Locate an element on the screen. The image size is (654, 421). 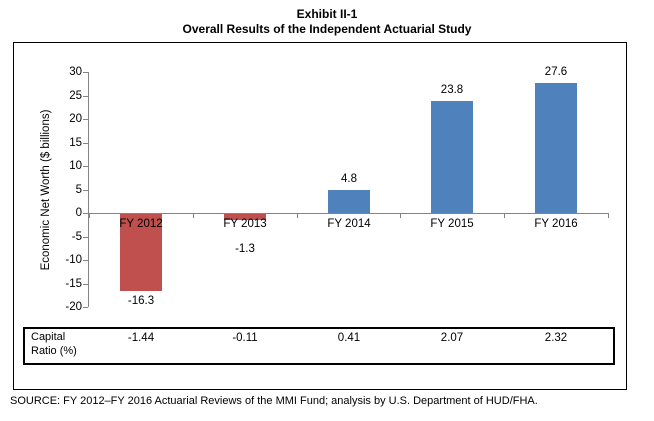
y-tick-label: -5 is located at coordinates (76, 237).